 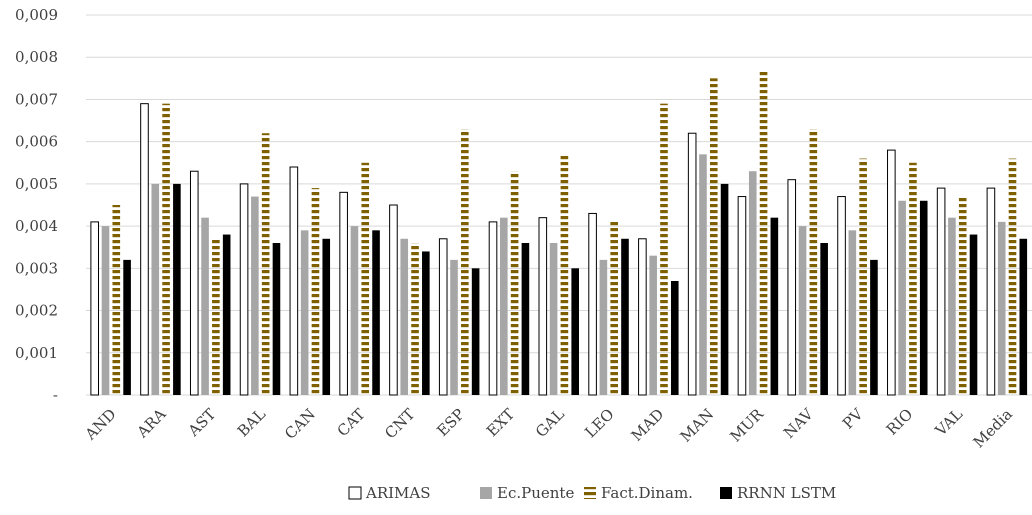 I want to click on y-tick-label: 0,005, so click(x=36, y=184).